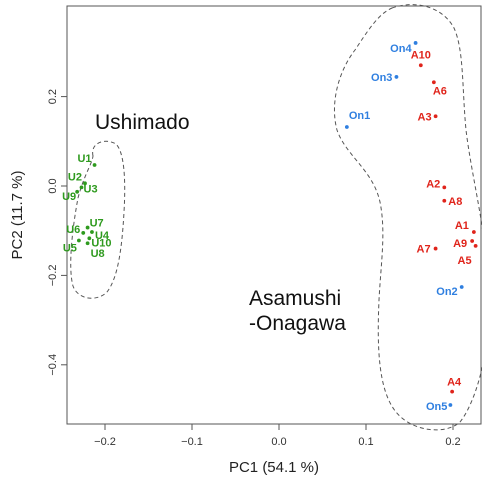 The height and width of the screenshot is (480, 482). What do you see at coordinates (425, 117) in the screenshot?
I see `point-label-a3: A3` at bounding box center [425, 117].